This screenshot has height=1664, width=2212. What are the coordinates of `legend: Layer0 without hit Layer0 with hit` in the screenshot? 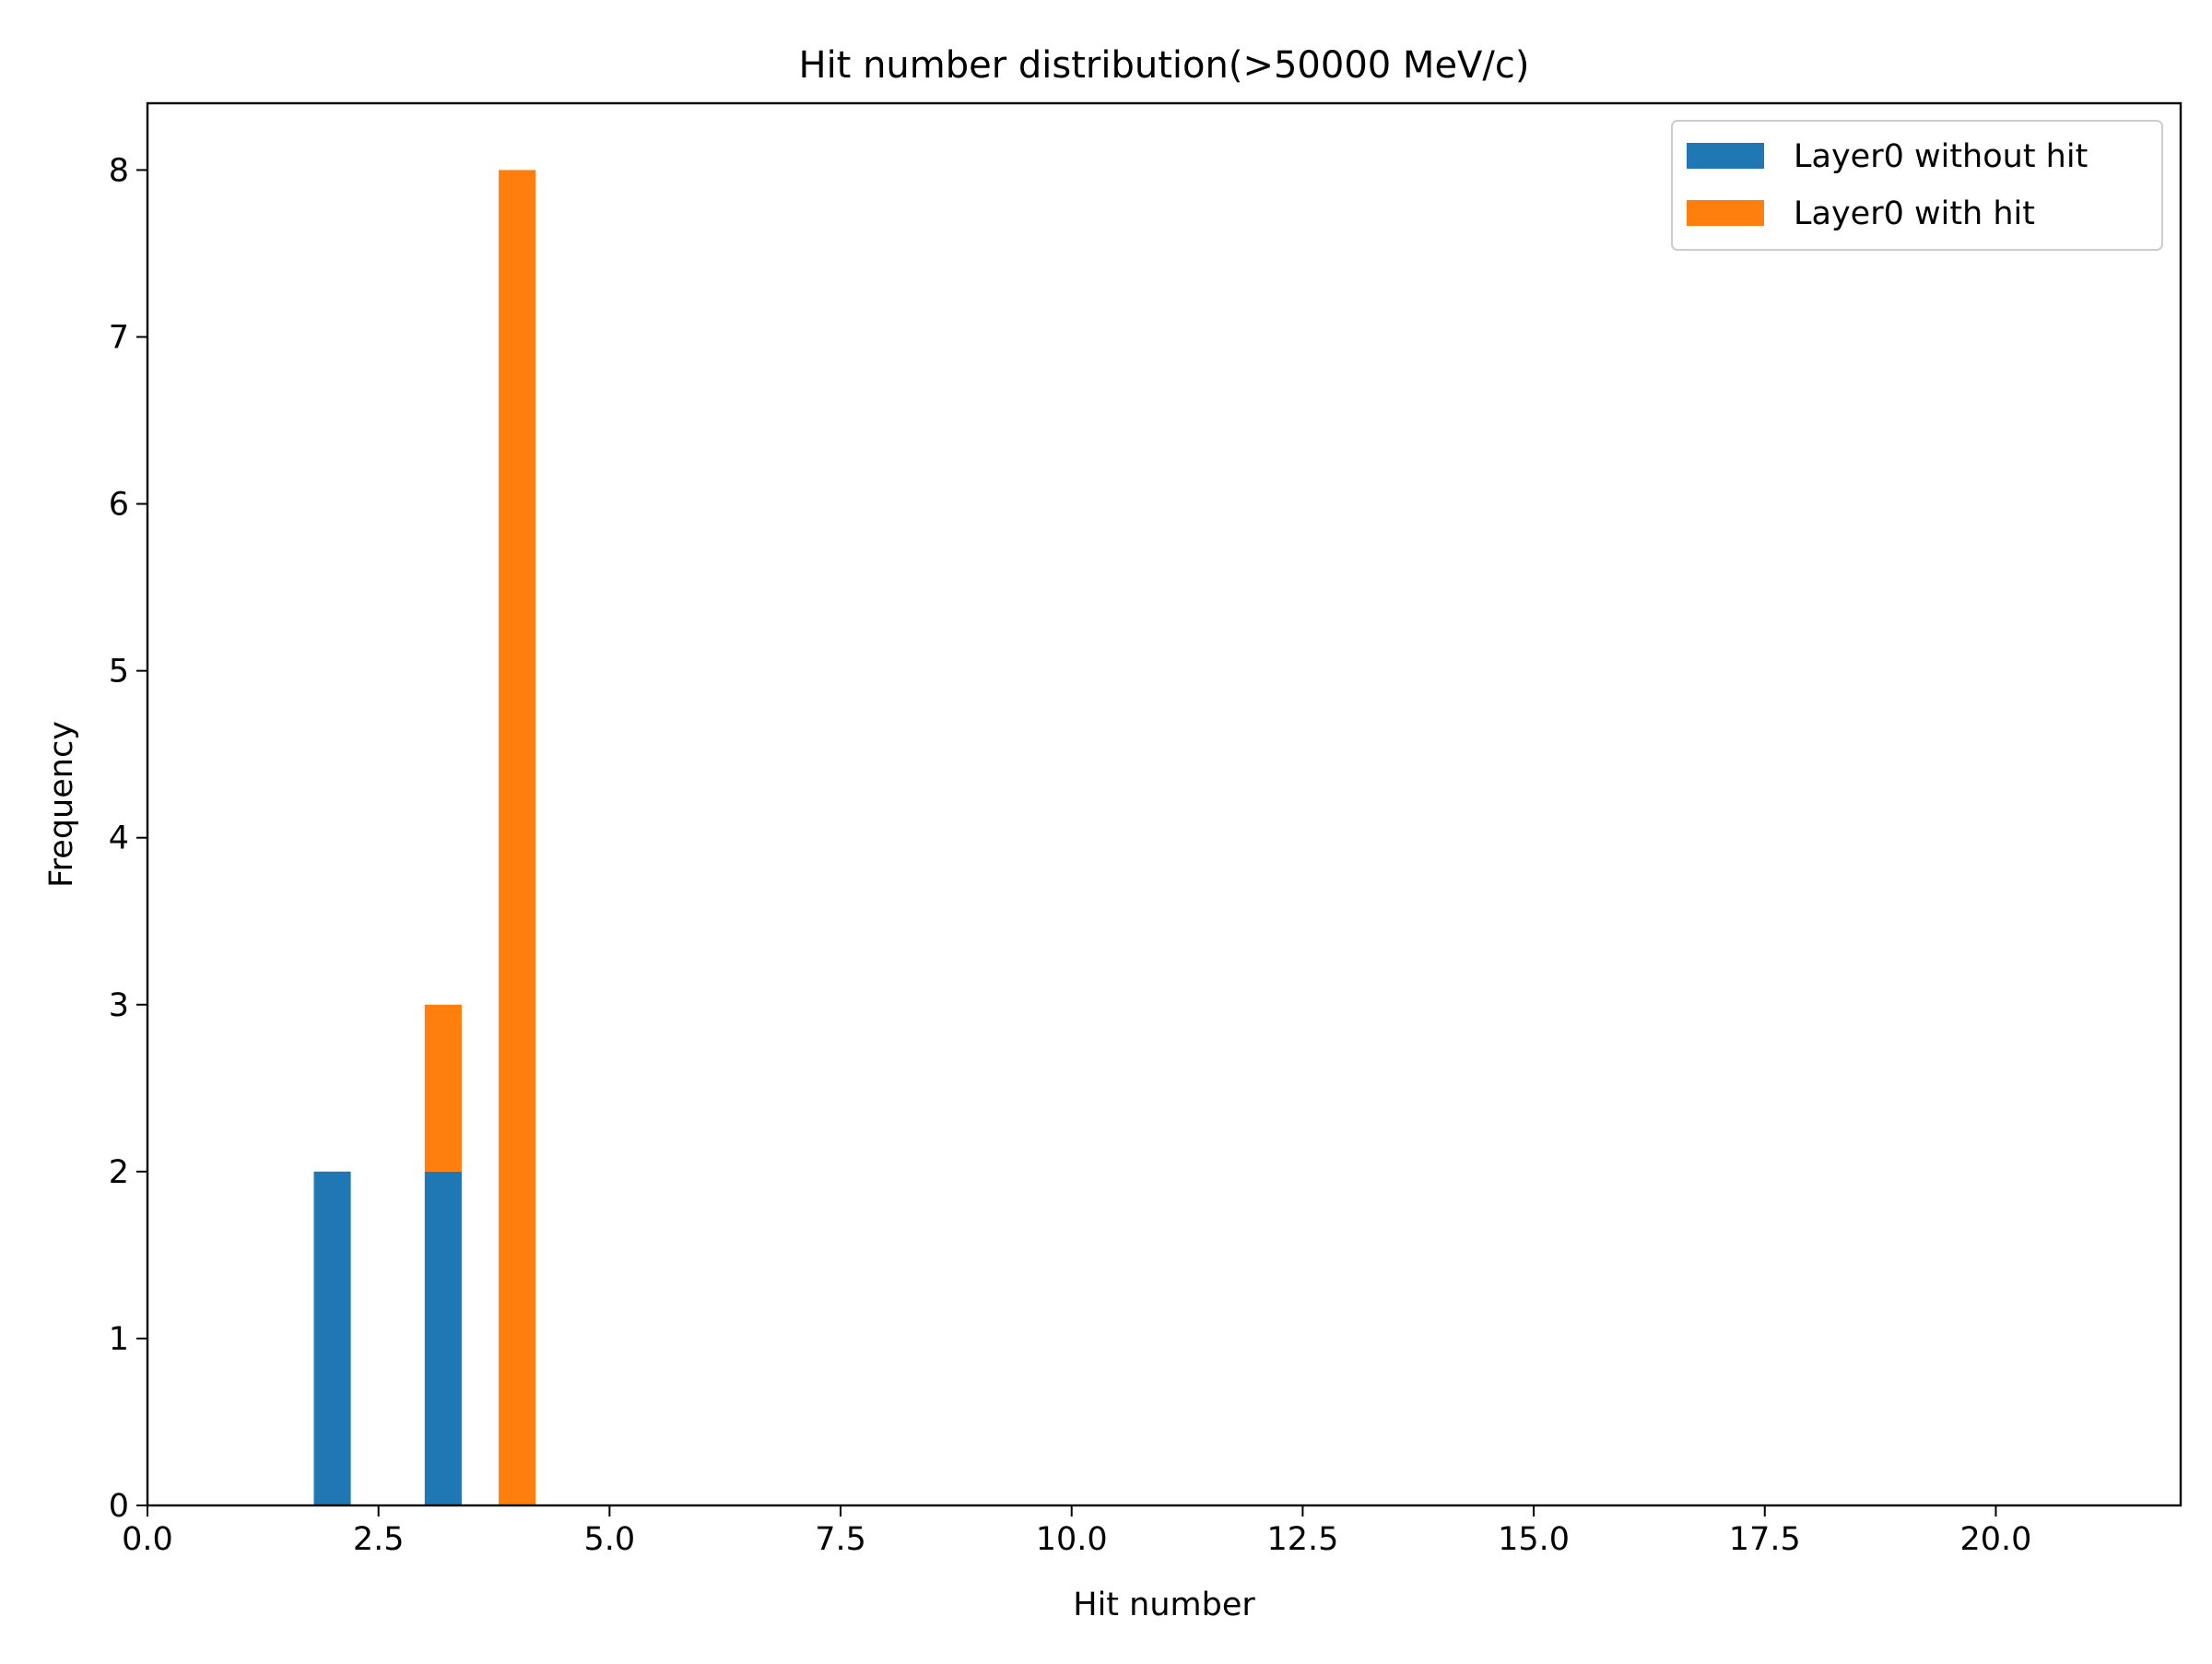 It's located at (1917, 185).